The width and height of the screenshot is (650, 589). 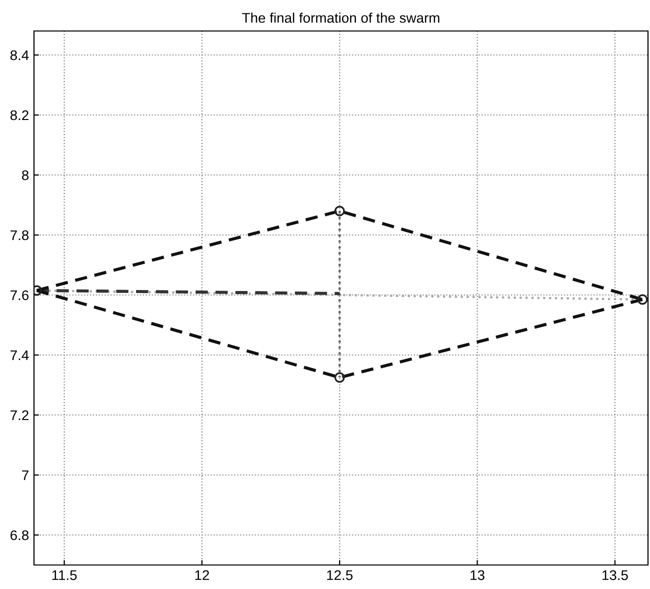 I want to click on y-tick-label: 7.8, so click(x=19, y=235).